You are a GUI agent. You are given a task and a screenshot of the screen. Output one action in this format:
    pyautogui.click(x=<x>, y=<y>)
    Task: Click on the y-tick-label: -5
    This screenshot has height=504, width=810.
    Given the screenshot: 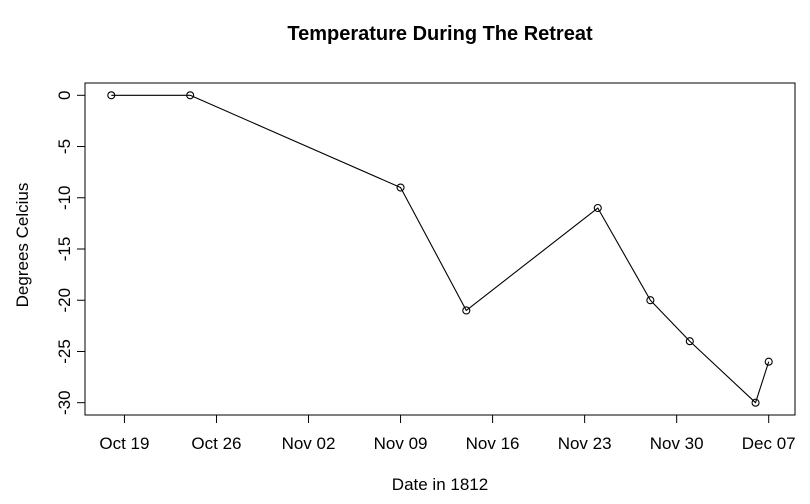 What is the action you would take?
    pyautogui.click(x=64, y=146)
    